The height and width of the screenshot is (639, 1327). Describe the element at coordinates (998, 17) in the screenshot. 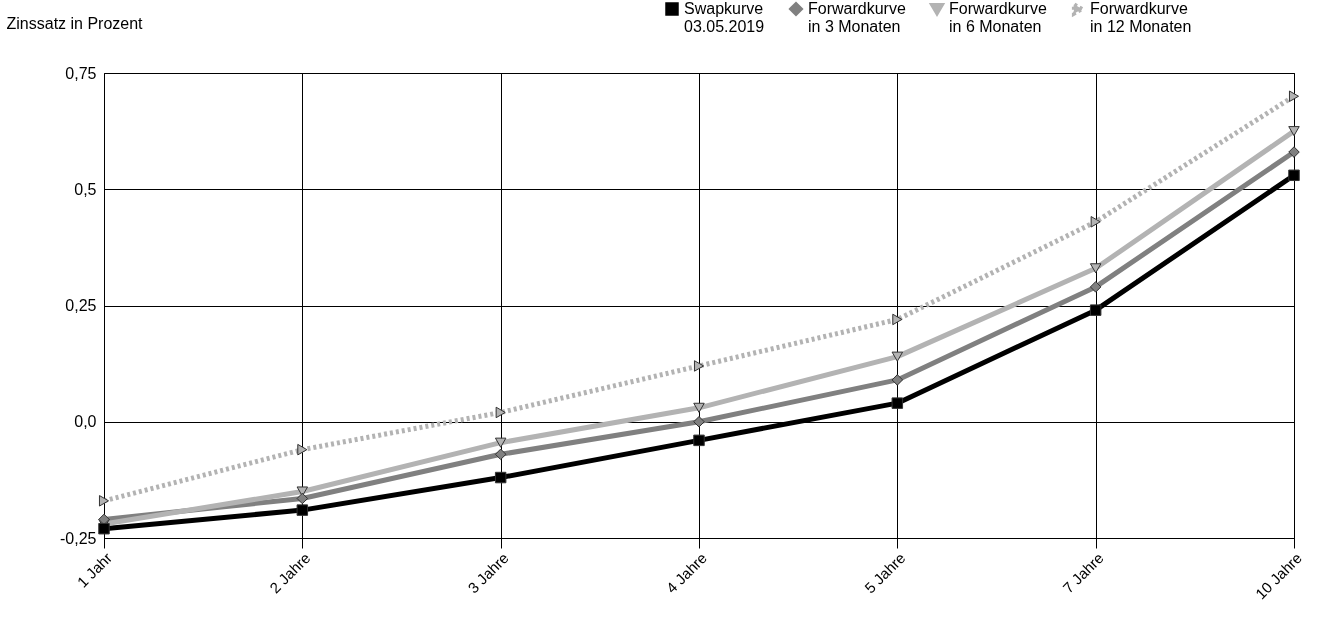

I see `legend-label: Forwardkurve in 6 Monaten` at that location.